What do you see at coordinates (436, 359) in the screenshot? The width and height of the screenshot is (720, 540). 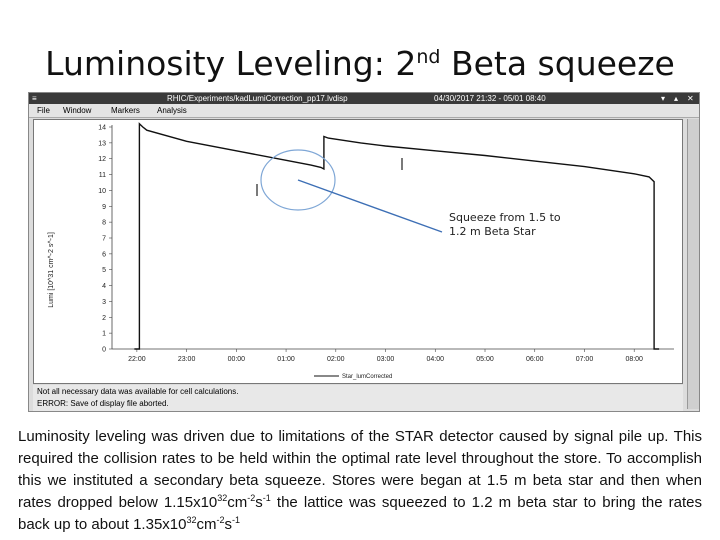 I see `x-tick-label: 04:00` at bounding box center [436, 359].